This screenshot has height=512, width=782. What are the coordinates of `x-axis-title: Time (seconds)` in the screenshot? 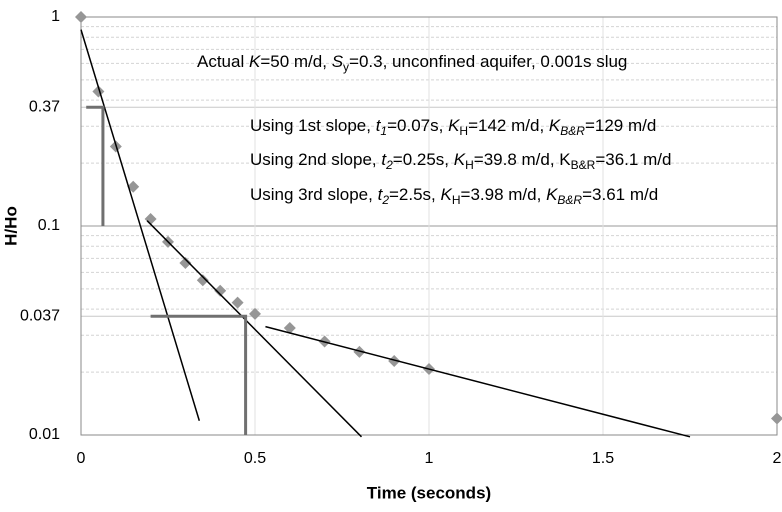 It's located at (429, 492).